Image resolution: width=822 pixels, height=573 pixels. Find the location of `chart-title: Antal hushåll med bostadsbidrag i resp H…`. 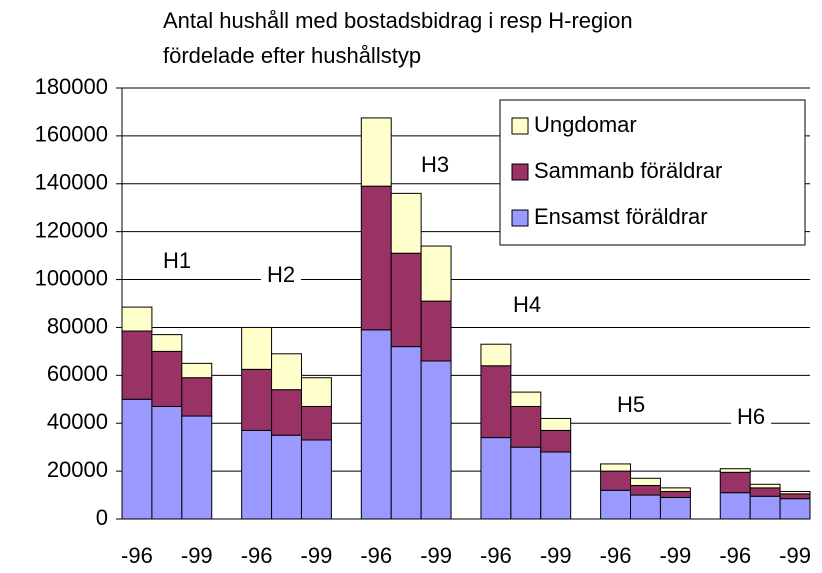

chart-title: Antal hushåll med bostadsbidrag i resp H… is located at coordinates (398, 20).